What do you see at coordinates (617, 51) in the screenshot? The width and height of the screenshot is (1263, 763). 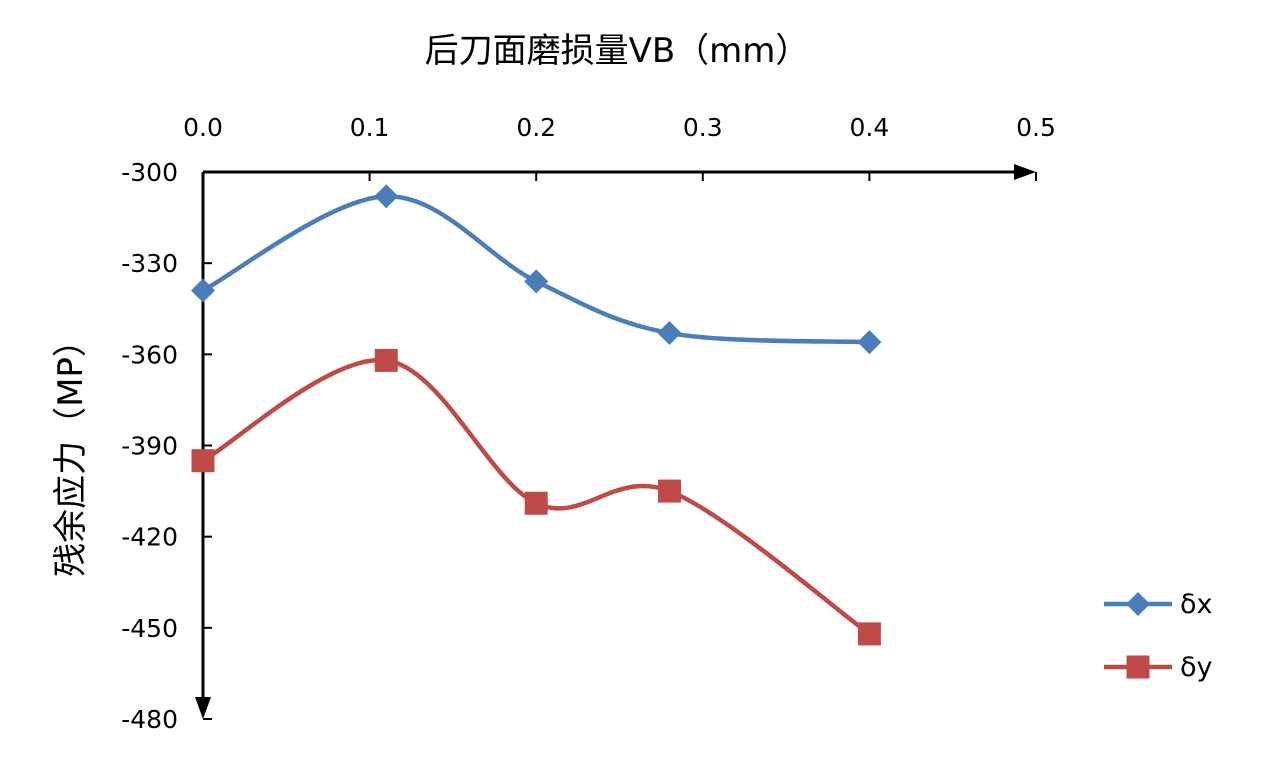 I see `x-axis-title: 后刀面磨损量VB（mm）` at bounding box center [617, 51].